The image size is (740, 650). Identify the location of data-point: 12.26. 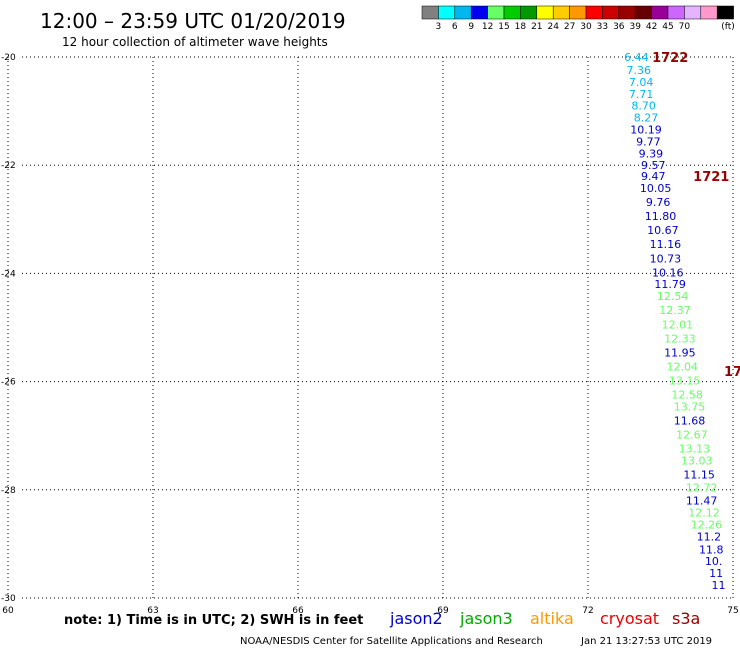
(707, 524).